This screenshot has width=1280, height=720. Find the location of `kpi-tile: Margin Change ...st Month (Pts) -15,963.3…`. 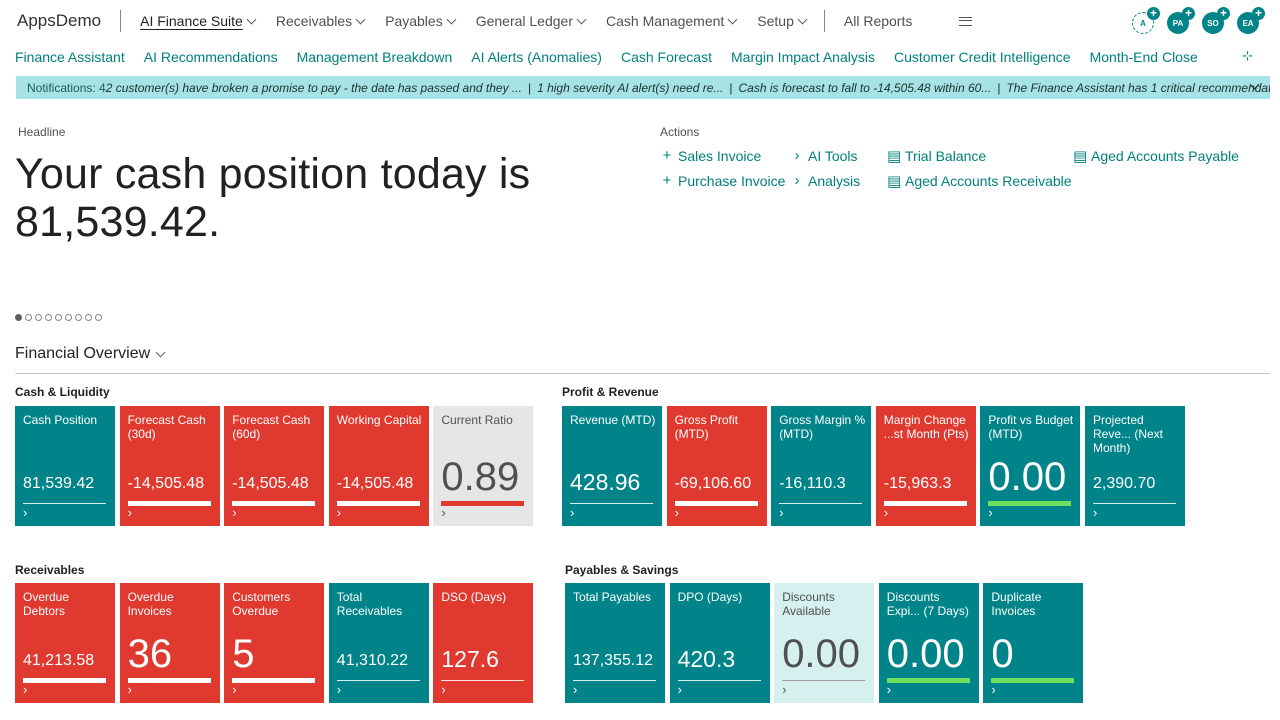

kpi-tile: Margin Change ...st Month (Pts) -15,963.3… is located at coordinates (925, 466).